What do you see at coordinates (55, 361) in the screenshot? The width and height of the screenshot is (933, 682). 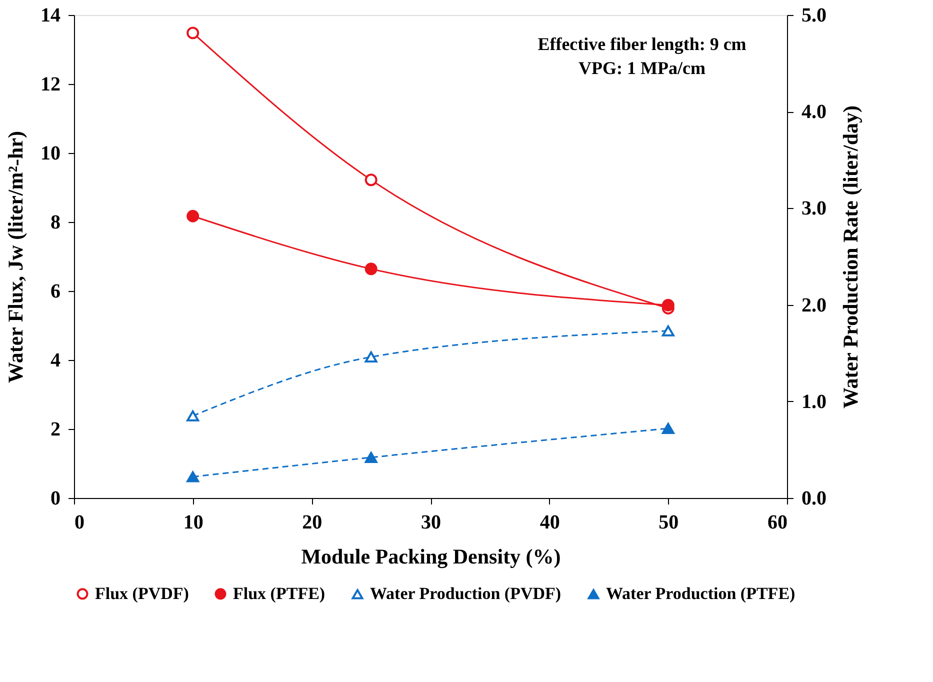 I see `y-tick-label: 4` at bounding box center [55, 361].